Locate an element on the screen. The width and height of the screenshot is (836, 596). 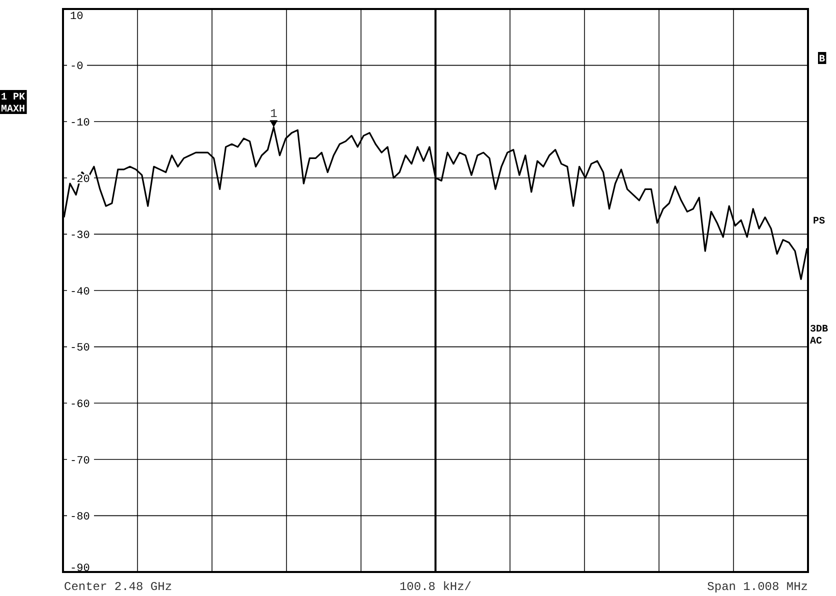
annotation: 1 is located at coordinates (274, 114).